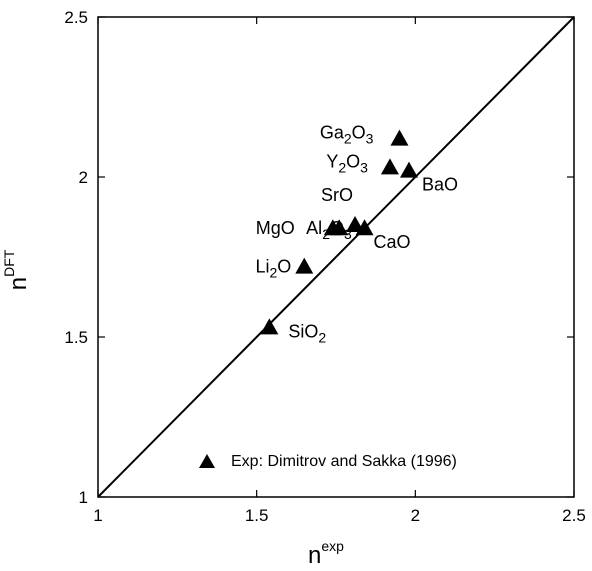 The image size is (592, 571). I want to click on data-points, so click(339, 232).